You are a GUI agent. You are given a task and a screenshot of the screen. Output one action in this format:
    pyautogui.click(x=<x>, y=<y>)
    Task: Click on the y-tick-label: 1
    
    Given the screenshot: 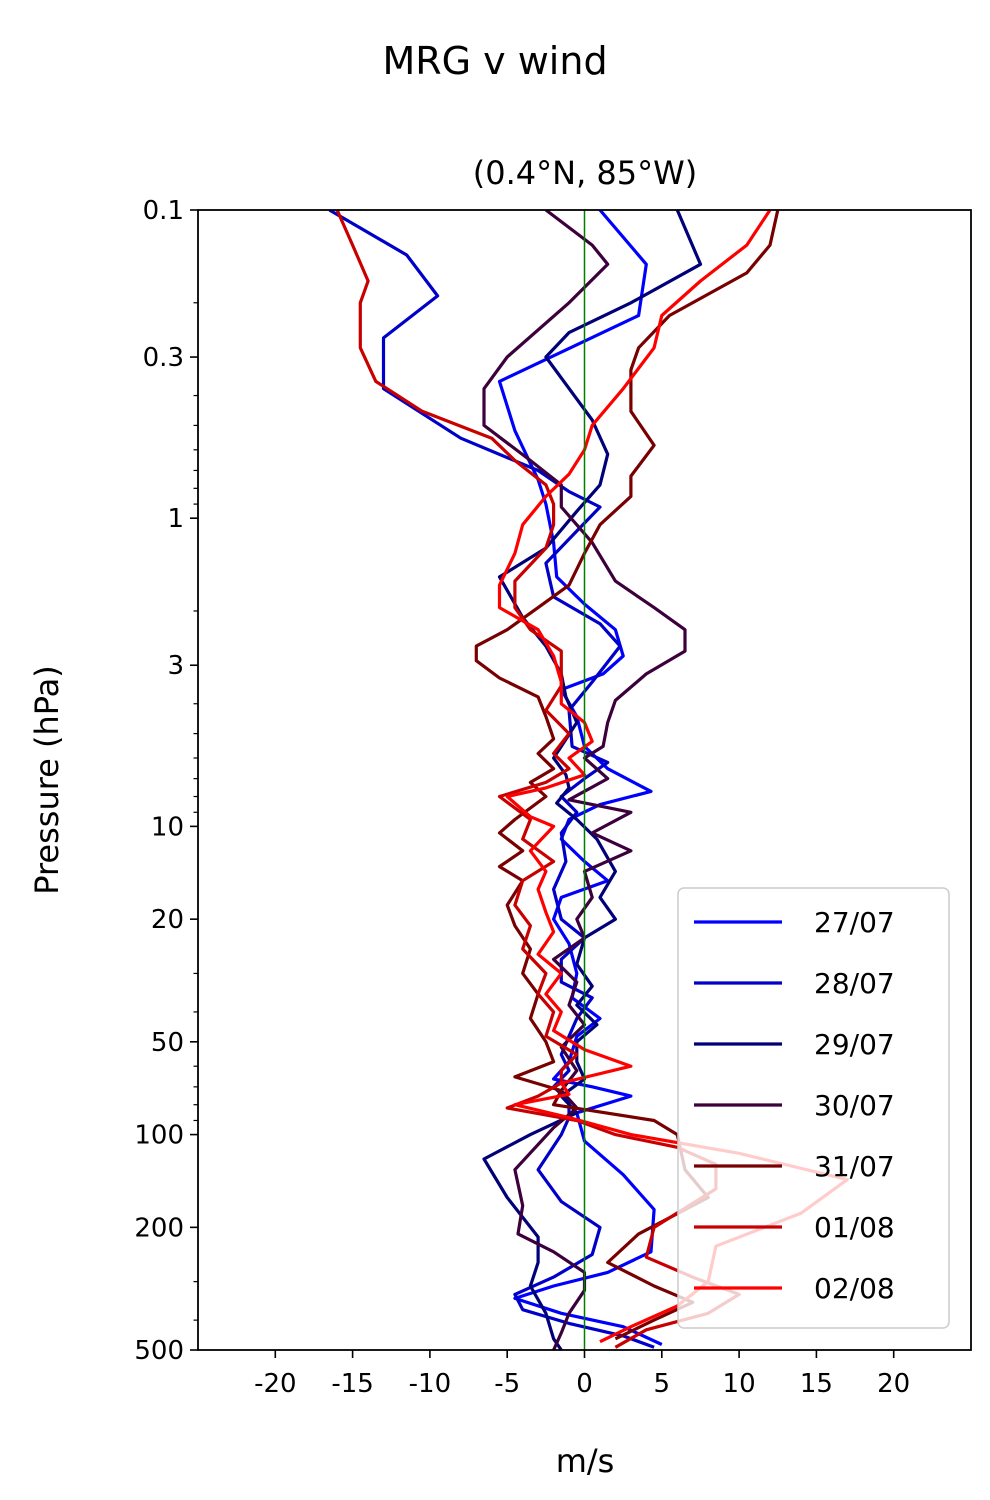 What is the action you would take?
    pyautogui.click(x=175, y=519)
    